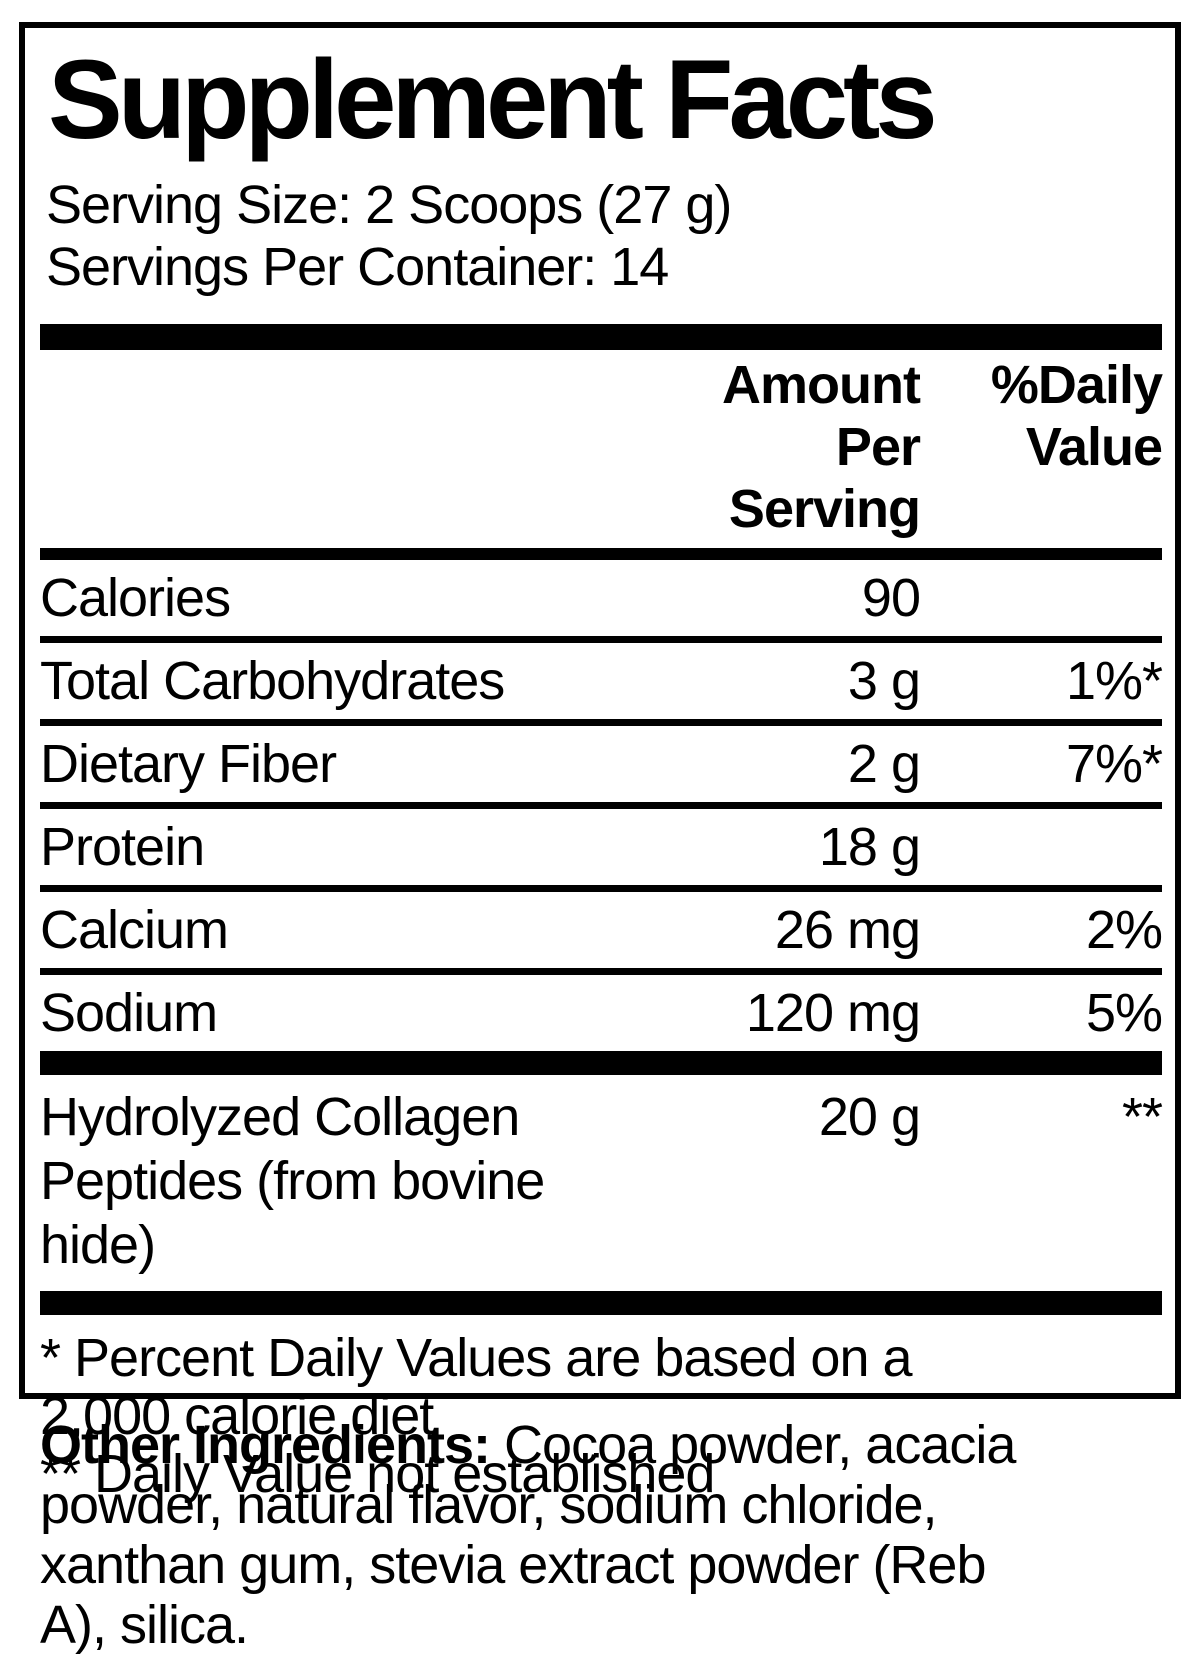 This screenshot has height=1663, width=1200. I want to click on divider-thick-top, so click(601, 337).